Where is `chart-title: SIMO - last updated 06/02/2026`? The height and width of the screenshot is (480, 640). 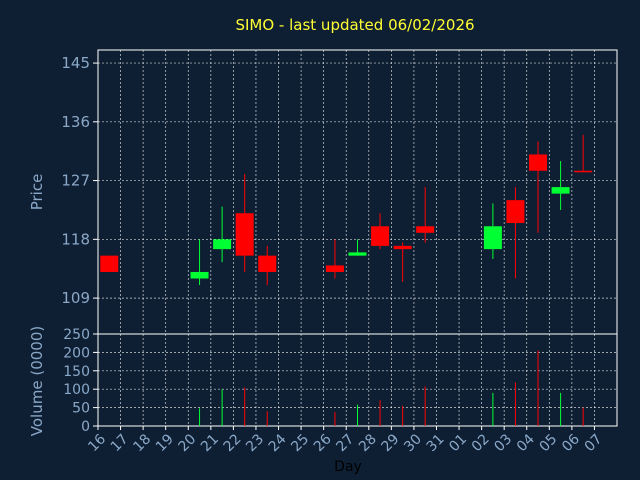
chart-title: SIMO - last updated 06/02/2026 is located at coordinates (354, 25).